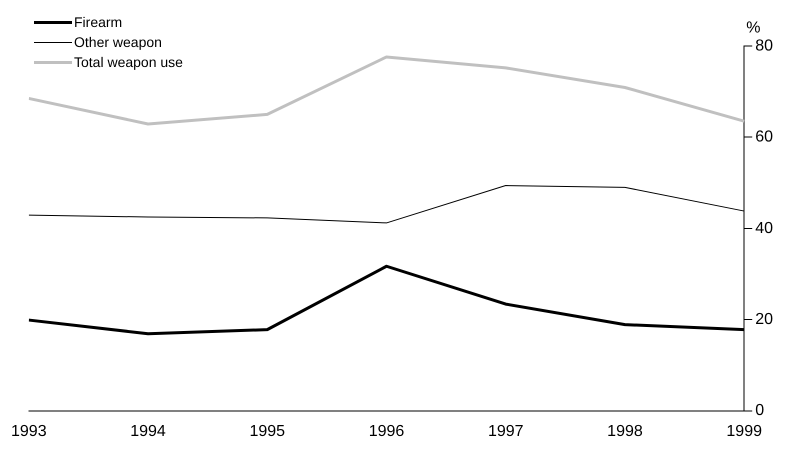 The width and height of the screenshot is (794, 458). What do you see at coordinates (764, 228) in the screenshot?
I see `y-tick-label: 40` at bounding box center [764, 228].